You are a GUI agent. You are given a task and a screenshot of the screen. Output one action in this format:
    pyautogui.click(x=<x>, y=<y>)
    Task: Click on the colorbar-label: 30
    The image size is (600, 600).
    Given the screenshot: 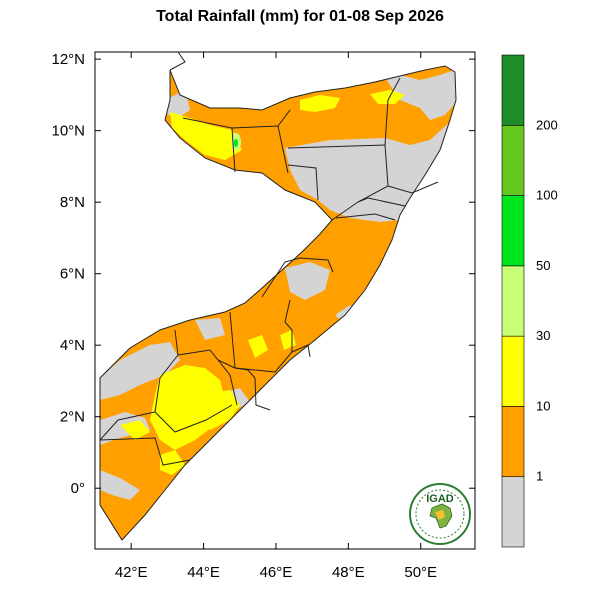 What is the action you would take?
    pyautogui.click(x=543, y=335)
    